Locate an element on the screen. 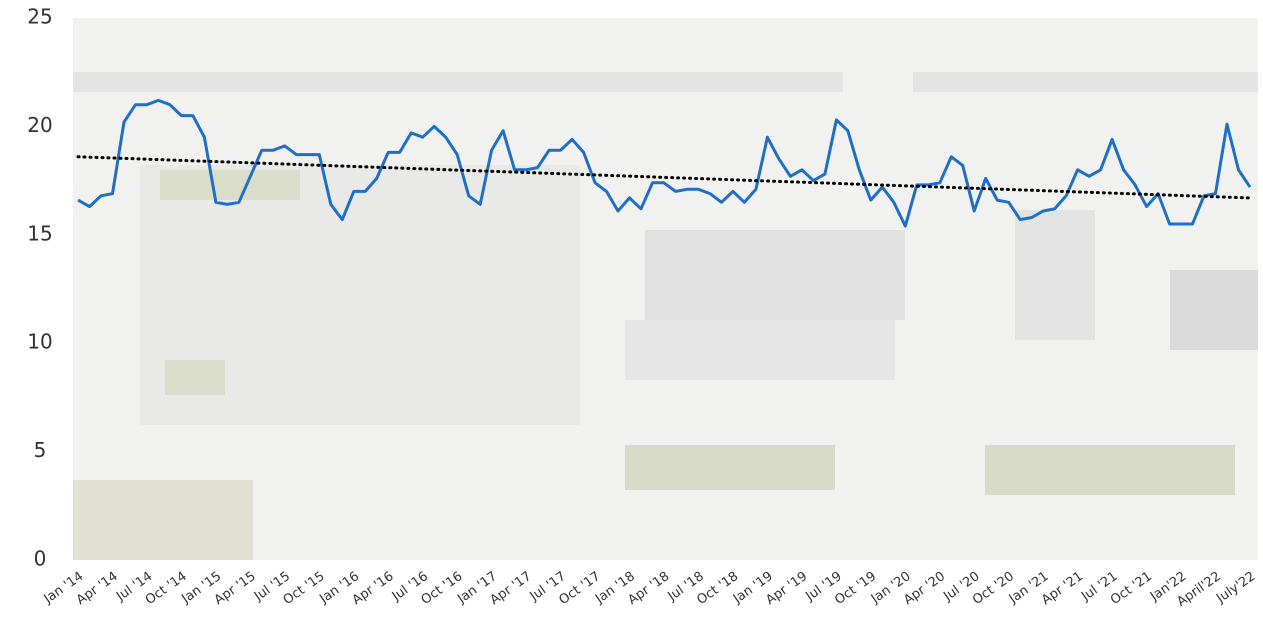 This screenshot has height=628, width=1263. trend-line is located at coordinates (664, 177).